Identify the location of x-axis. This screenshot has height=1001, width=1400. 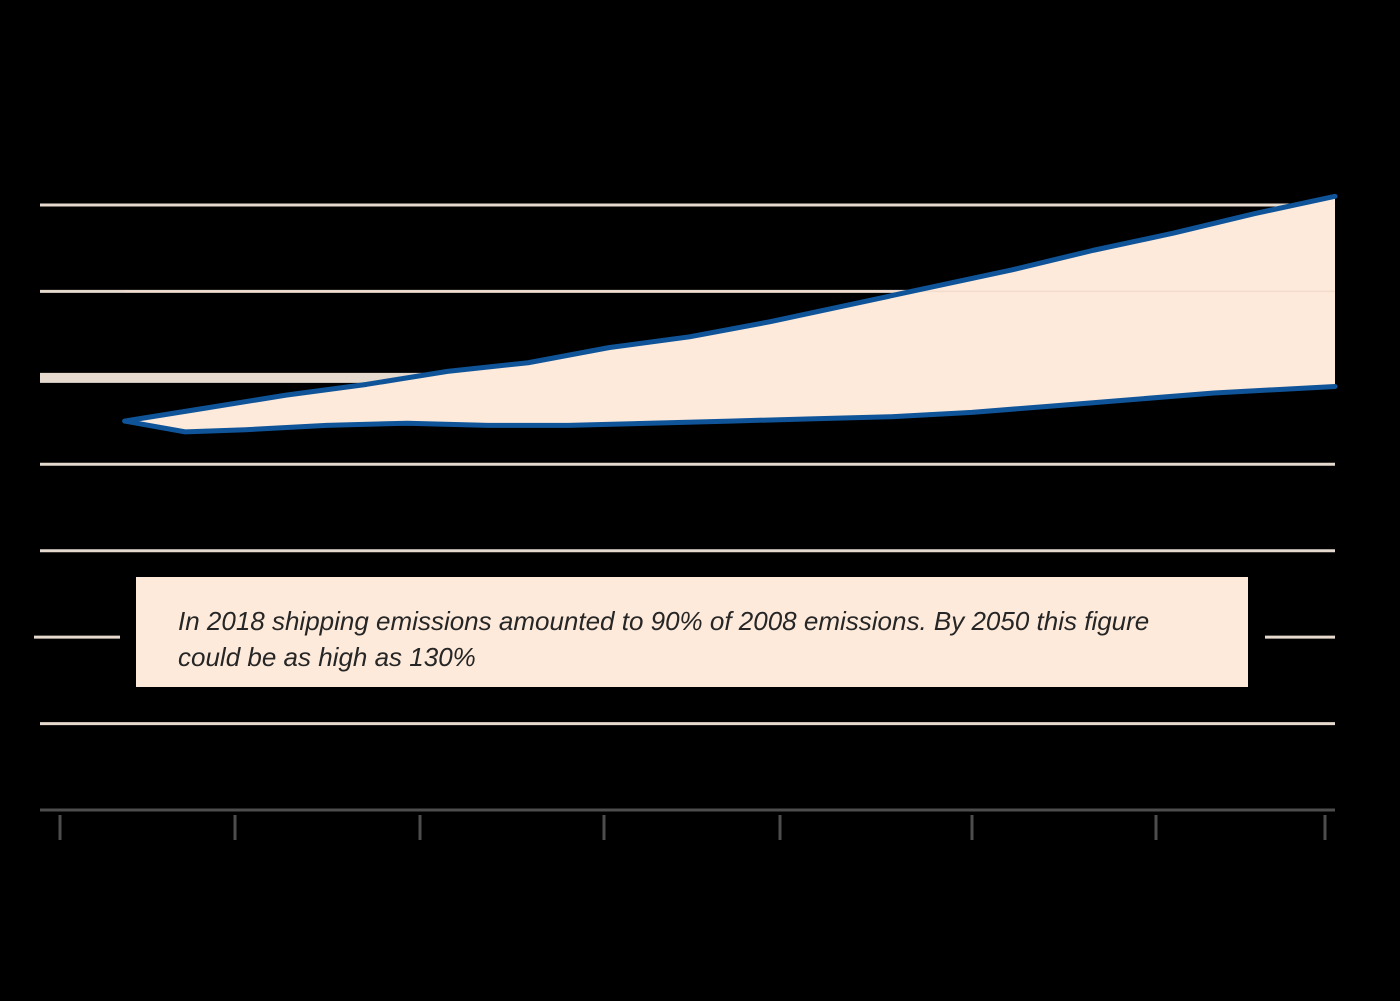
(692, 827).